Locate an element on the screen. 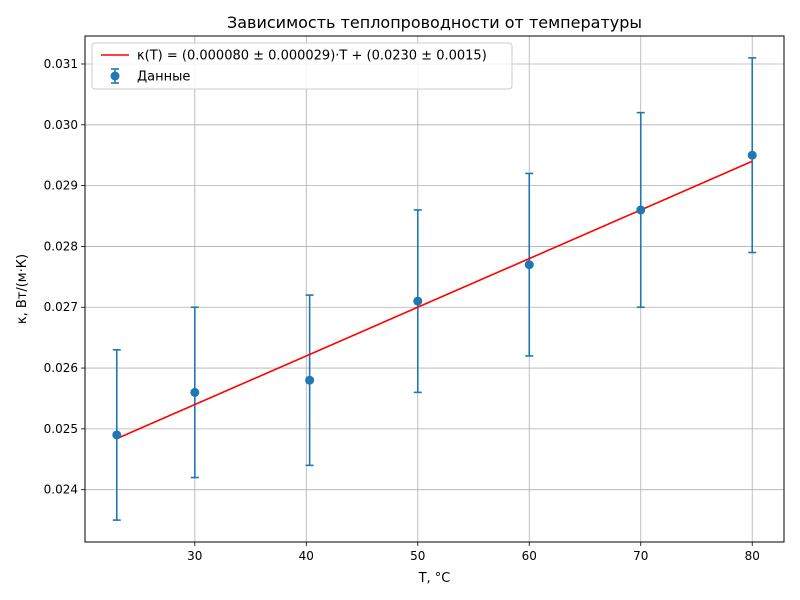 This screenshot has height=600, width=800. x-tick-label: 50 is located at coordinates (417, 556).